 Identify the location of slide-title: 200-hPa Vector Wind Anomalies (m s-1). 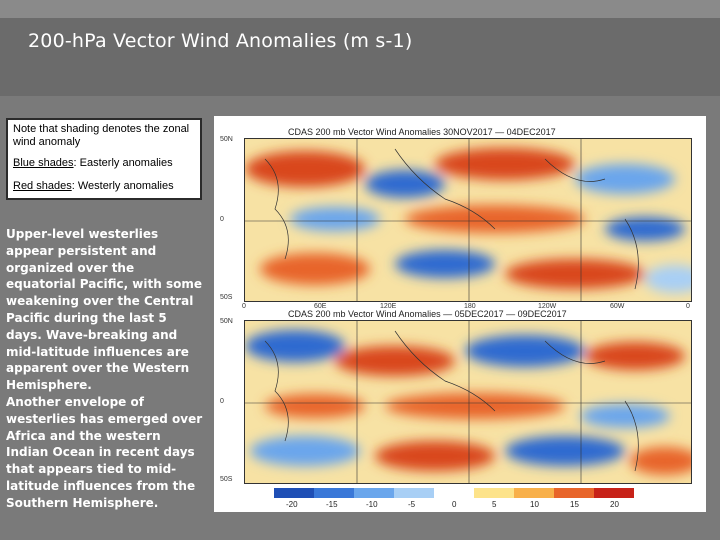
(220, 41).